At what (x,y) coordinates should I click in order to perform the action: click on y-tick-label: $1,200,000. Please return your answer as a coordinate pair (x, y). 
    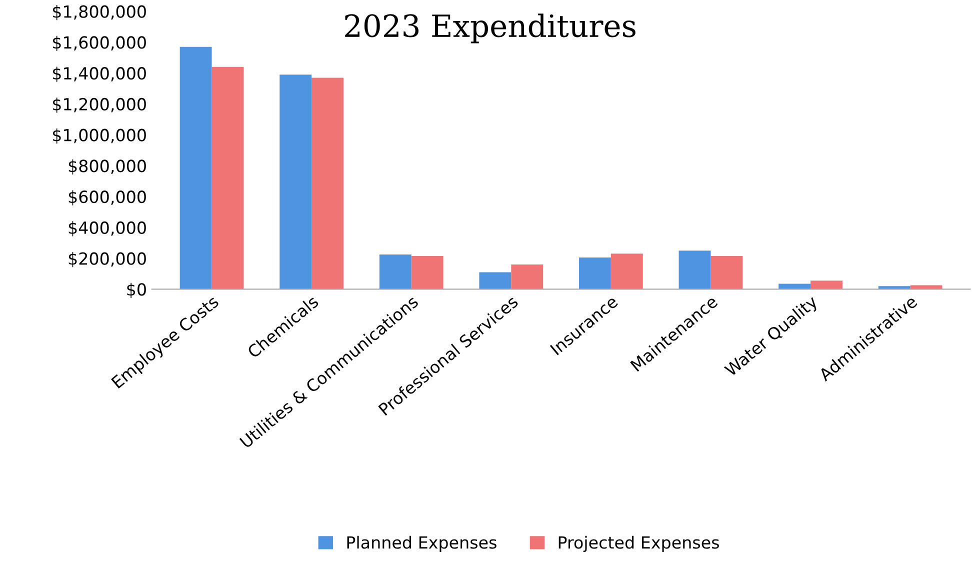
    Looking at the image, I should click on (99, 105).